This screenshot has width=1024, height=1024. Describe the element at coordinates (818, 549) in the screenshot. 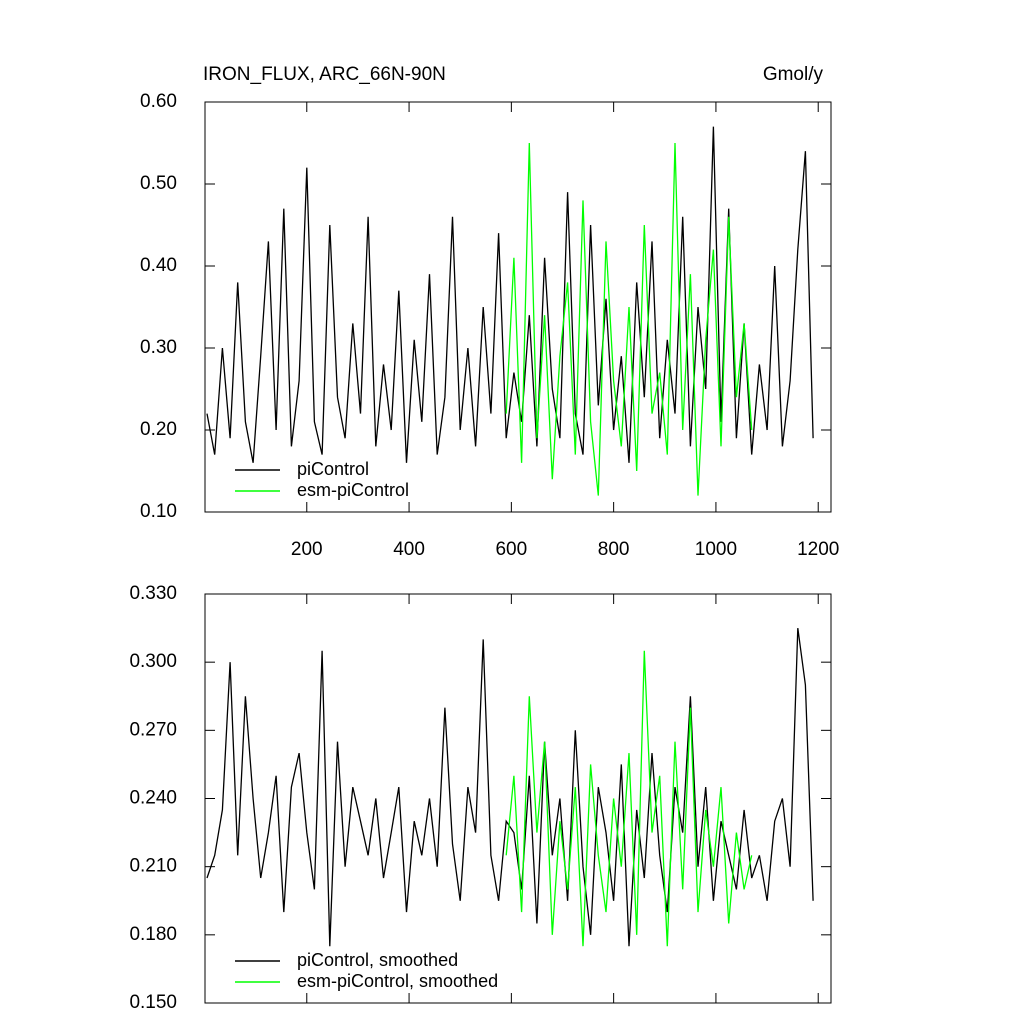

I see `x-tick-label: 1200` at that location.